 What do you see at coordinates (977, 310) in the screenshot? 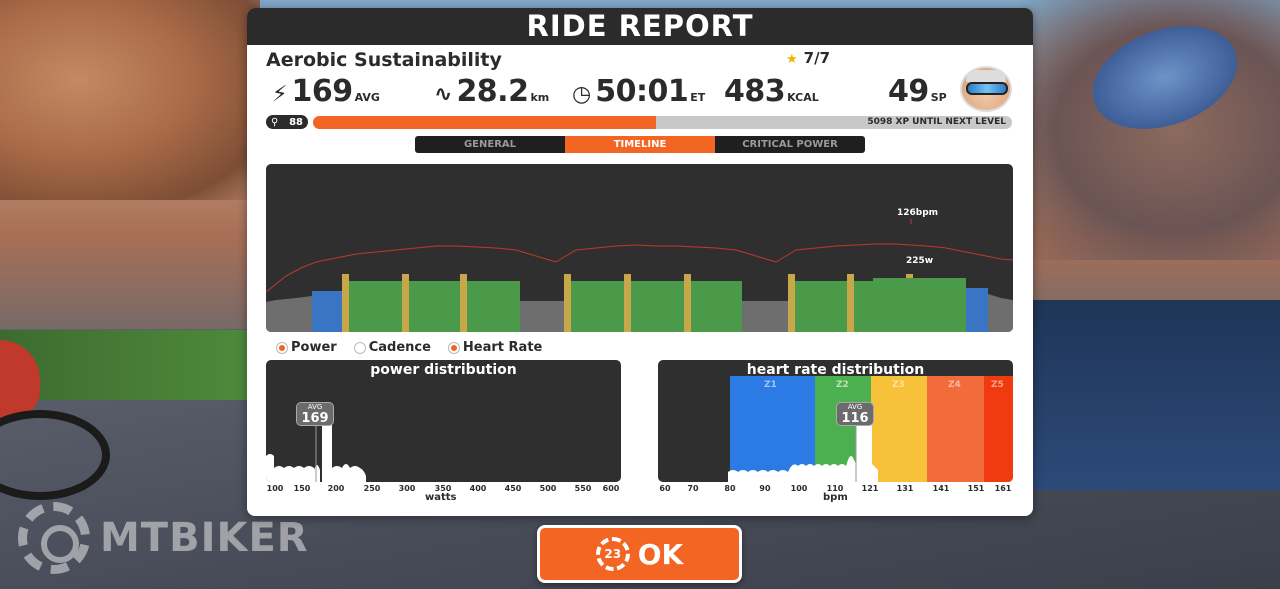
I see `block-cooldown` at bounding box center [977, 310].